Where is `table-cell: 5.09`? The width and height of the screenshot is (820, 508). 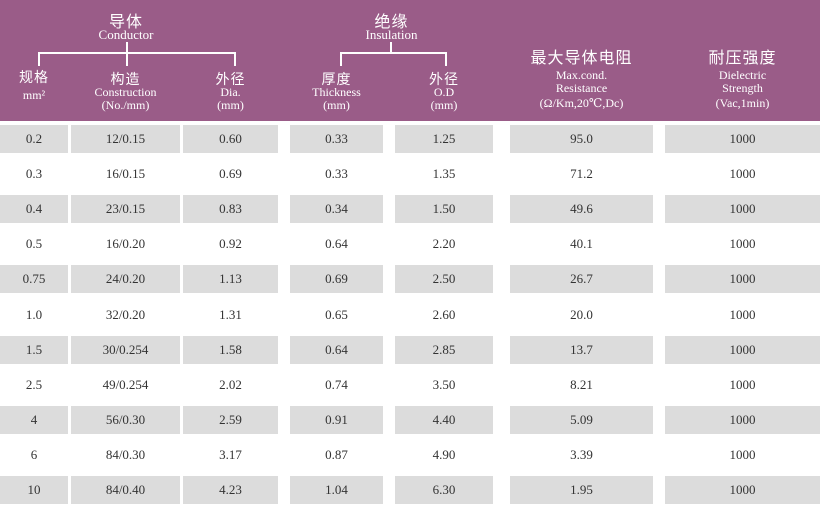
table-cell: 5.09 is located at coordinates (581, 420).